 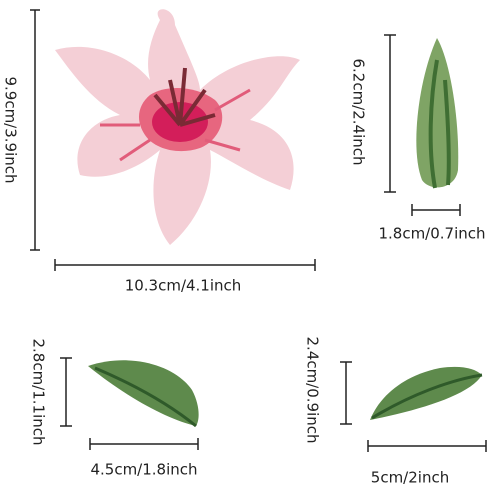 What do you see at coordinates (313, 389) in the screenshot?
I see `height-label: 2.4cm/0.9inch` at bounding box center [313, 389].